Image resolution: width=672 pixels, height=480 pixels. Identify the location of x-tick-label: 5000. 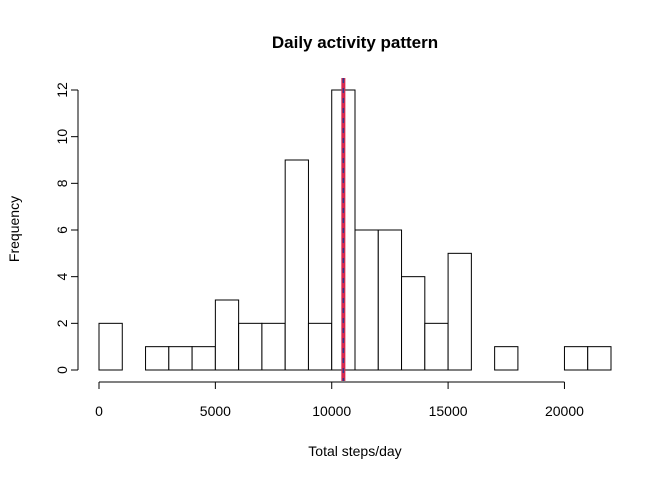
(215, 411).